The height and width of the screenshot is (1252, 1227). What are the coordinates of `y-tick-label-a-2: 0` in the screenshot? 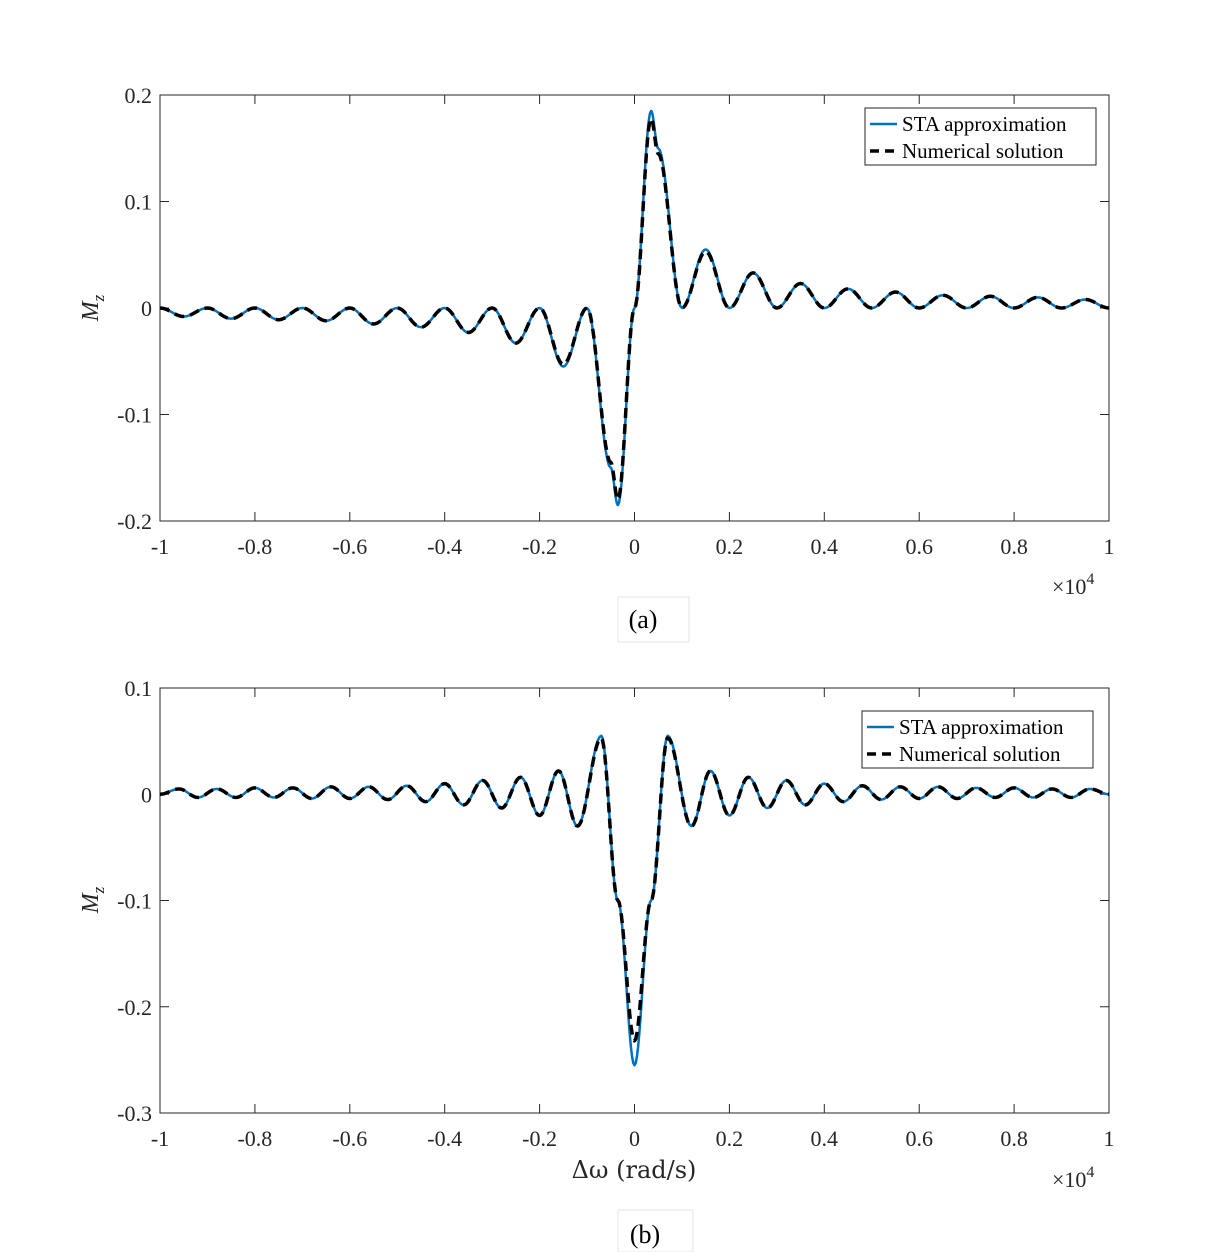 It's located at (146, 308).